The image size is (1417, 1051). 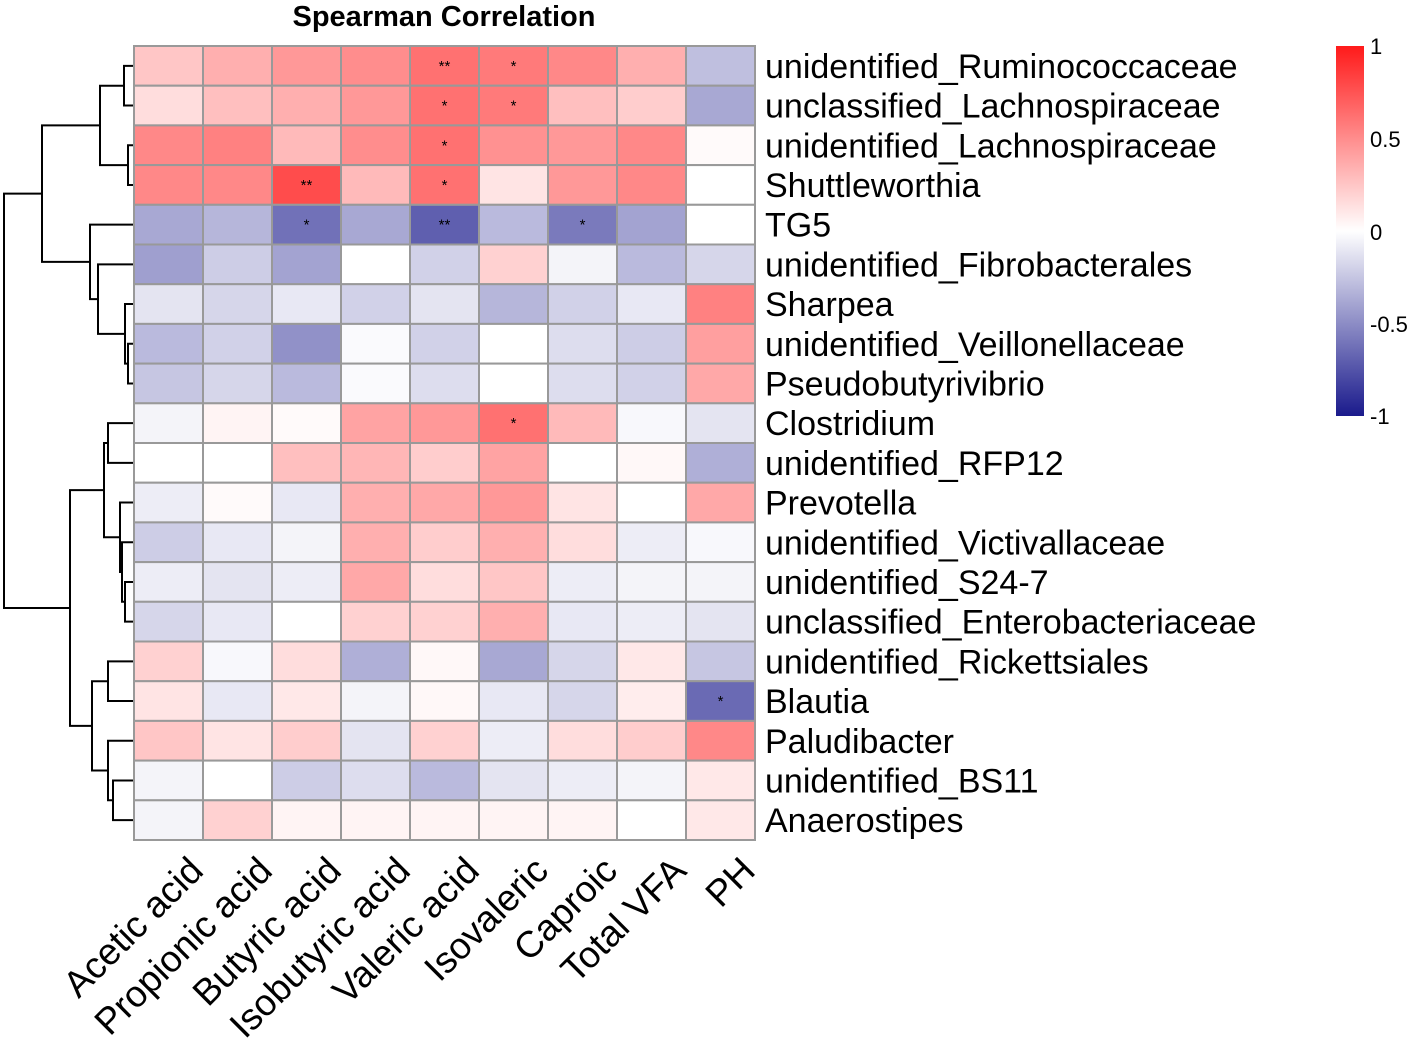 I want to click on heatmap-cell-anaerostipes-isobutyric-acid, so click(x=375, y=820).